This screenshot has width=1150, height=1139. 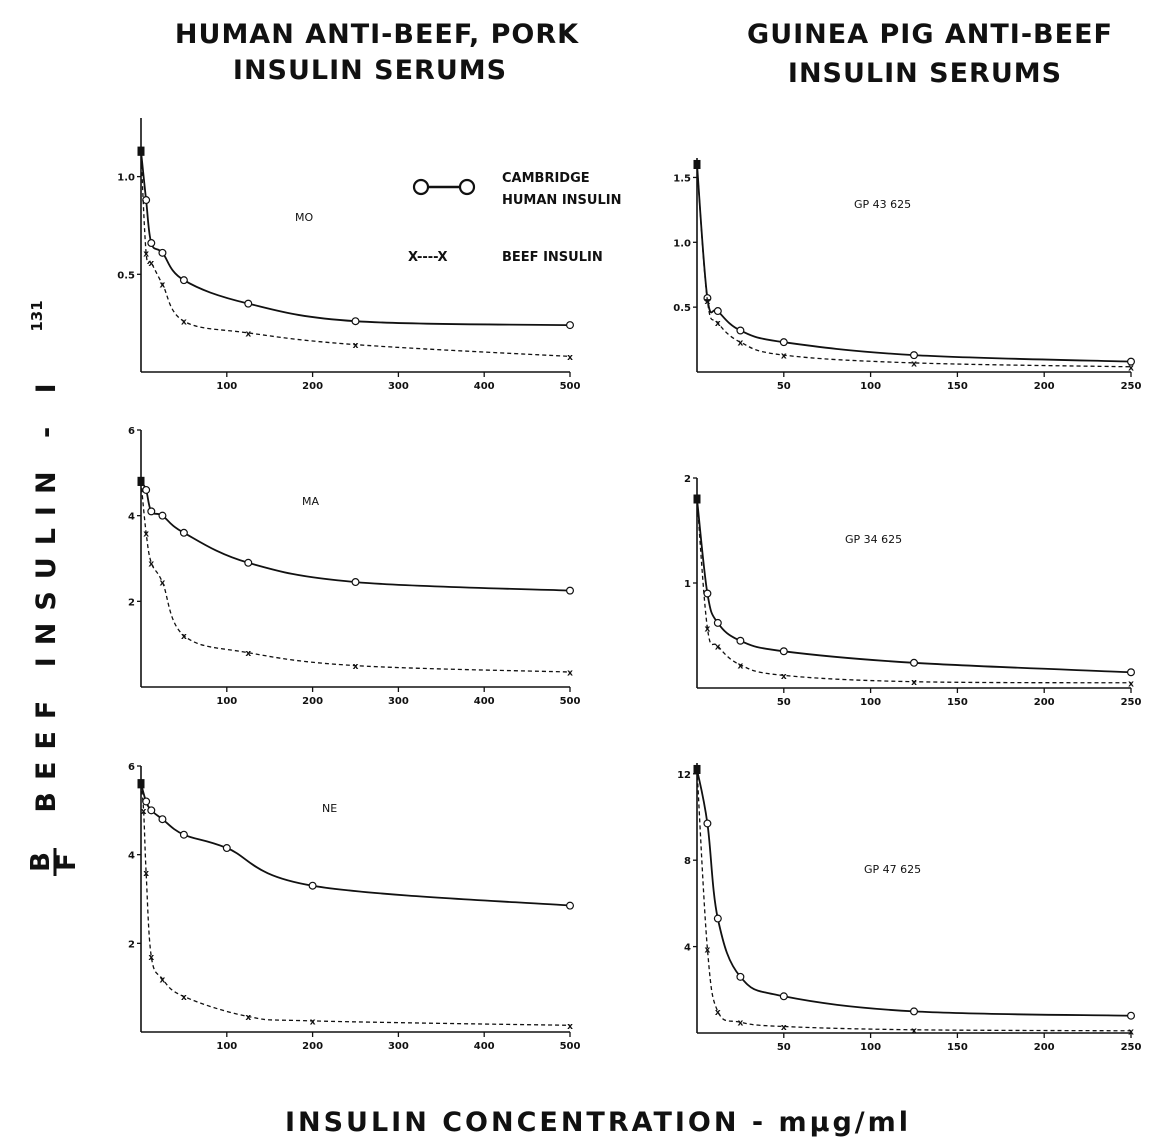 I want to click on legend-cambridge-label-line1: CAMBRIDGE, so click(x=546, y=178).